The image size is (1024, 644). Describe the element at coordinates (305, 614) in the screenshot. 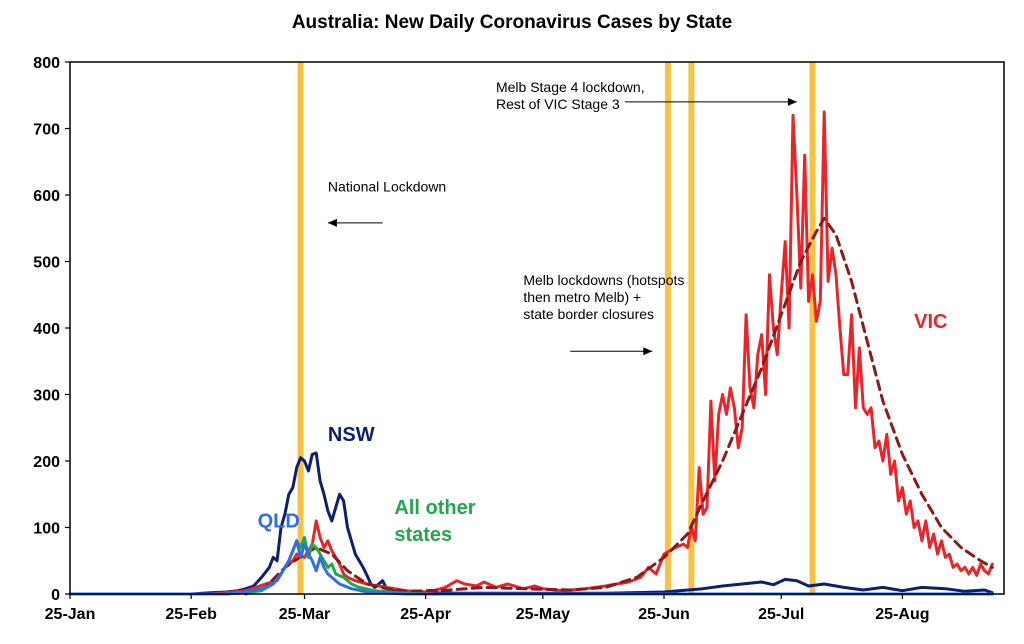

I see `x-tick-label-2: 25-Mar` at that location.